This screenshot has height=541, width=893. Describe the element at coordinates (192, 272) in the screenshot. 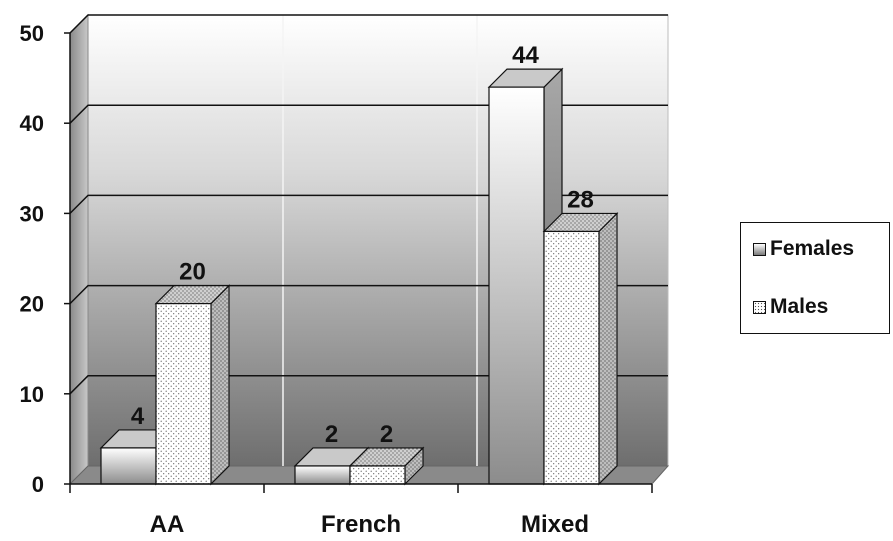

I see `data-label-male-aa: 20` at that location.